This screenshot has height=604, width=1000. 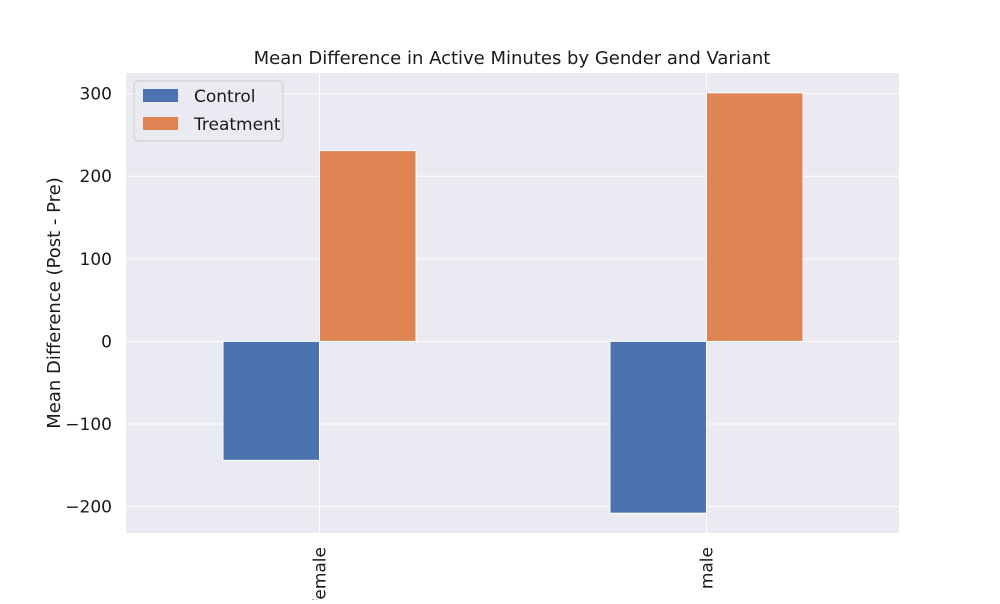 What do you see at coordinates (237, 125) in the screenshot?
I see `legend-label-treatment: Treatment` at bounding box center [237, 125].